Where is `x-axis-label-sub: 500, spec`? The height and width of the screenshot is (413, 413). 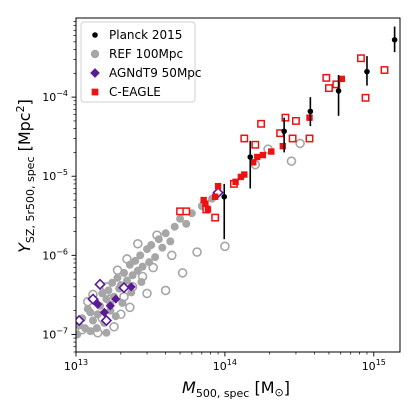 x-axis-label-sub: 500, spec is located at coordinates (223, 393).